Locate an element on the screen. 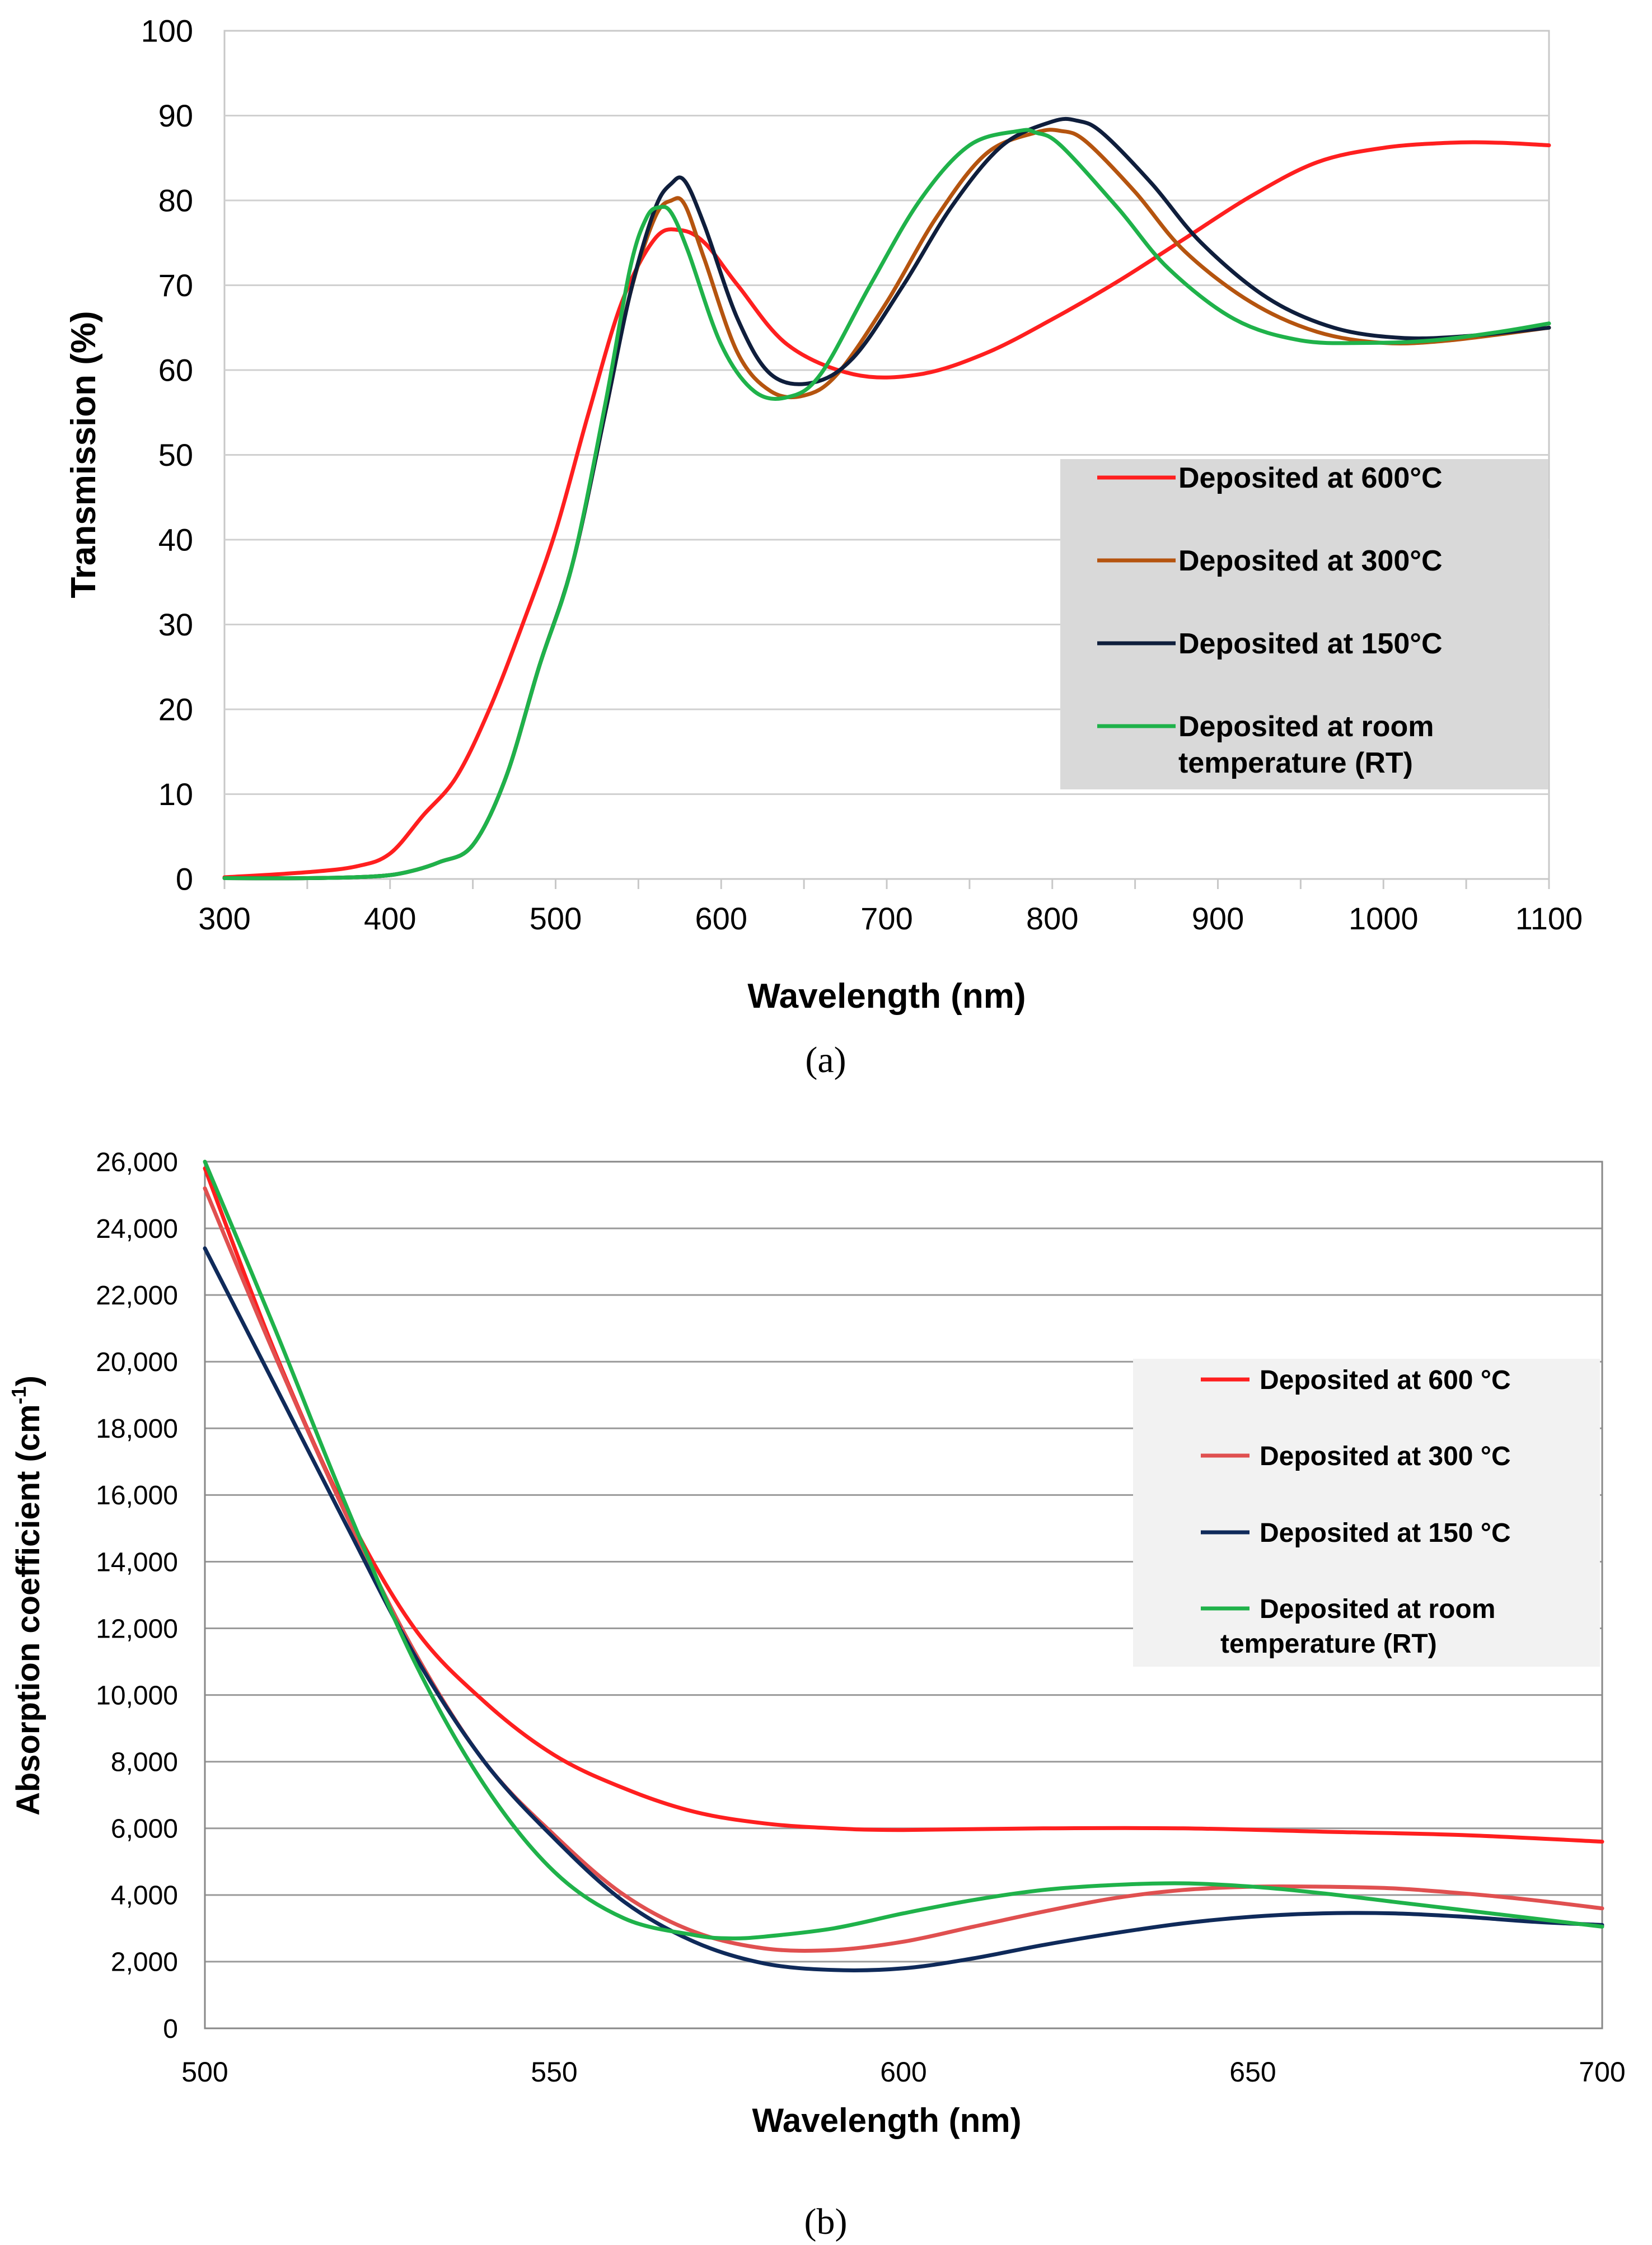 The width and height of the screenshot is (1652, 2245). chart-b-y-tick-label: 0 is located at coordinates (170, 2029).